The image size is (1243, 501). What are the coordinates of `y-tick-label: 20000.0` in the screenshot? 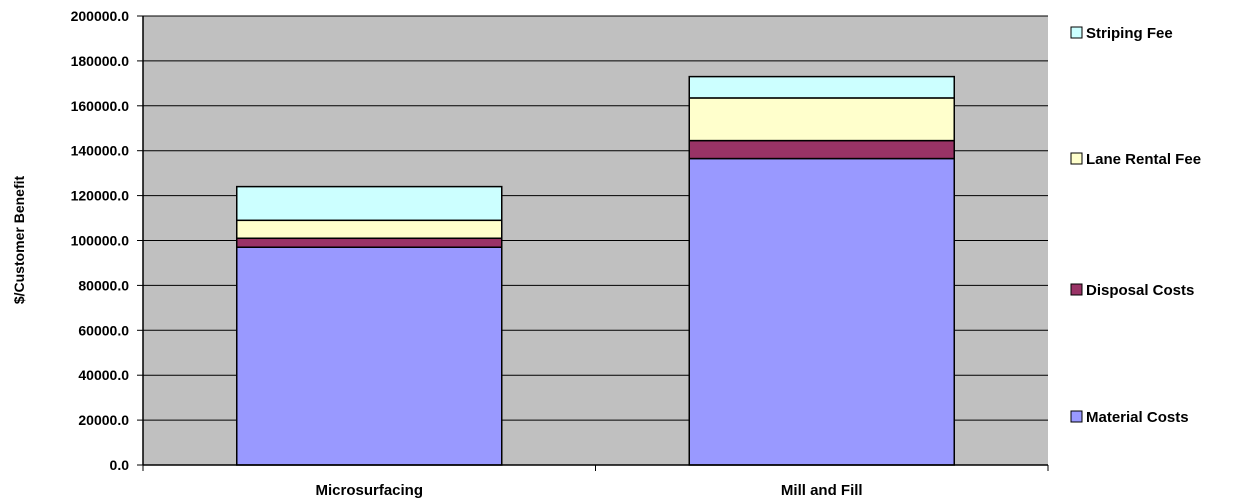 It's located at (103, 420).